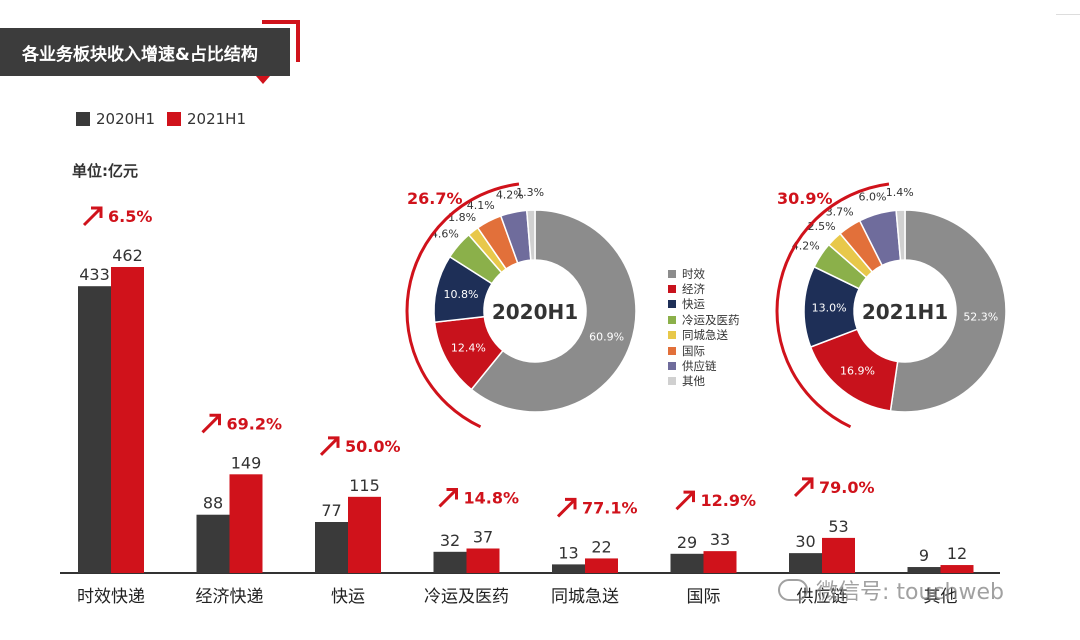  What do you see at coordinates (705, 335) in the screenshot?
I see `donut-legend-label: 同城急送` at bounding box center [705, 335].